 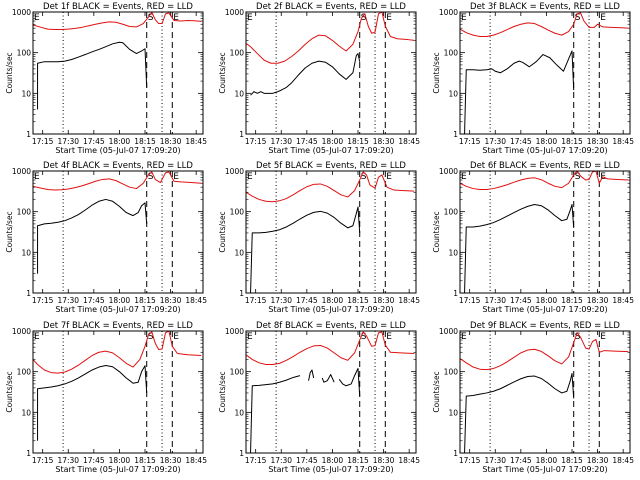 What do you see at coordinates (545, 7) in the screenshot?
I see `panel-title: Det 3f BLACK = Events, RED = LLD` at bounding box center [545, 7].